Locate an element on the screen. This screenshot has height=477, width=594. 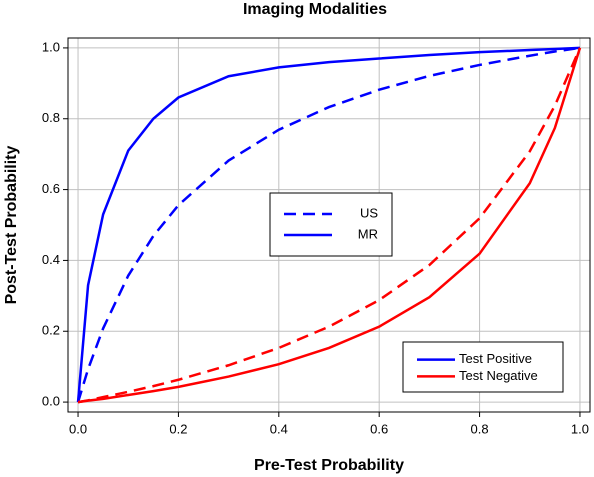
x-tick-label: 0.2 is located at coordinates (178, 428).